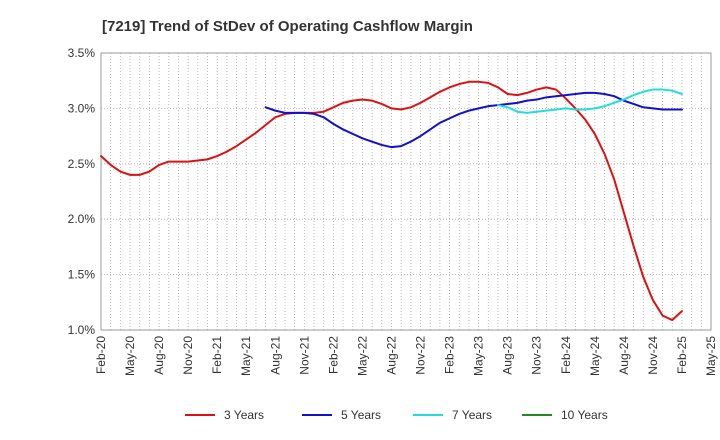 Image resolution: width=720 pixels, height=440 pixels. I want to click on legend-item: 3 Years, so click(224, 415).